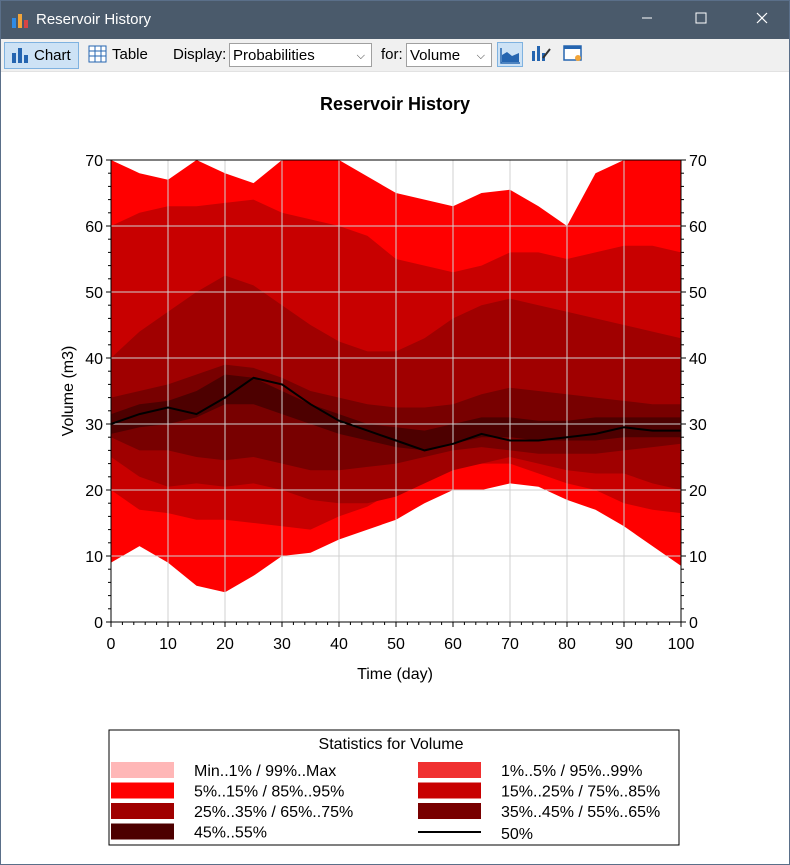 The image size is (790, 865). Describe the element at coordinates (98, 623) in the screenshot. I see `y-tick-label-left: 0` at that location.